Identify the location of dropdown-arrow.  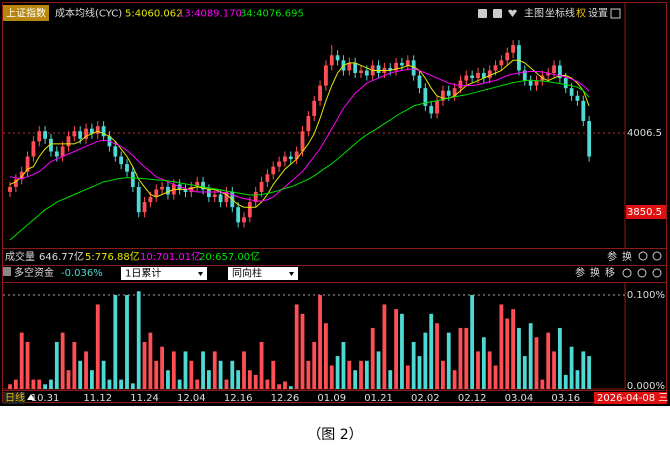
(200, 274).